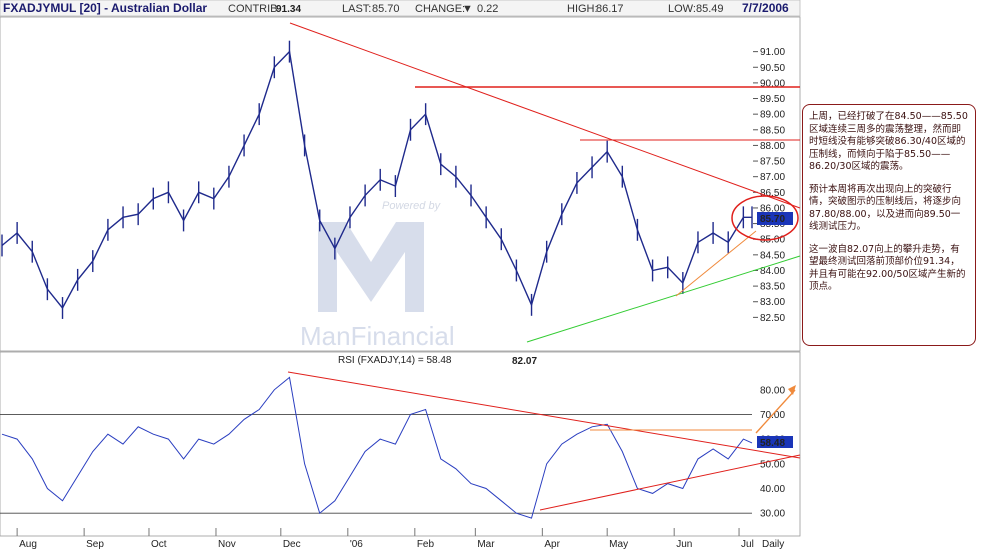 Image resolution: width=983 pixels, height=550 pixels. What do you see at coordinates (772, 162) in the screenshot?
I see `price-y-tick-label: 87.50` at bounding box center [772, 162].